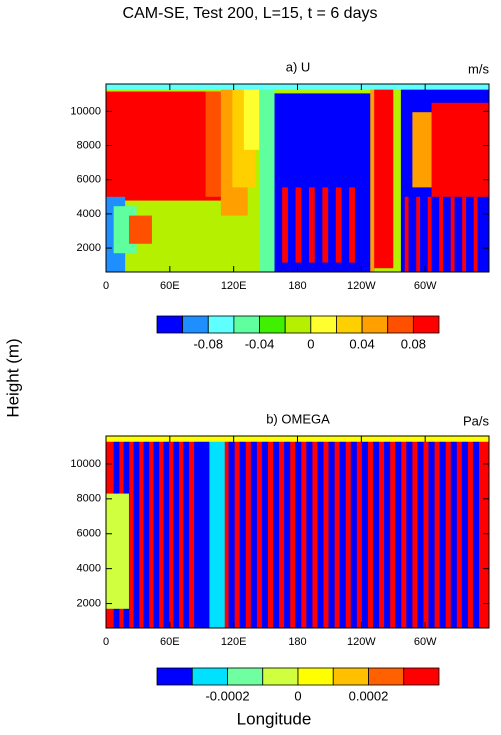 Image resolution: width=501 pixels, height=735 pixels. What do you see at coordinates (234, 286) in the screenshot?
I see `x-tick-label: 120E` at bounding box center [234, 286].